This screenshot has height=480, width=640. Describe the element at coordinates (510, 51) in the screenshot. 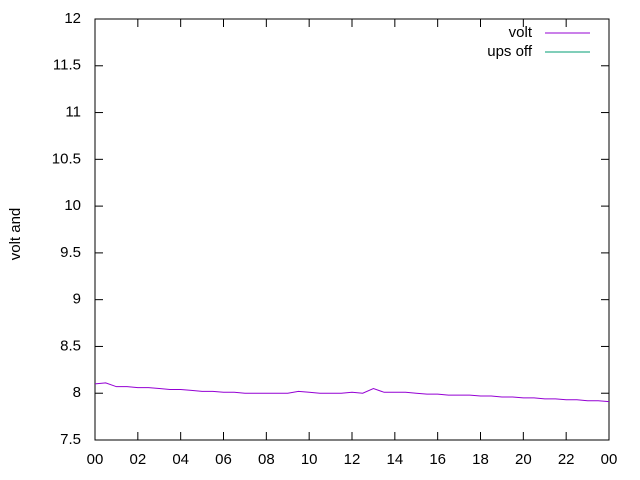

I see `legend-label: ups off` at that location.